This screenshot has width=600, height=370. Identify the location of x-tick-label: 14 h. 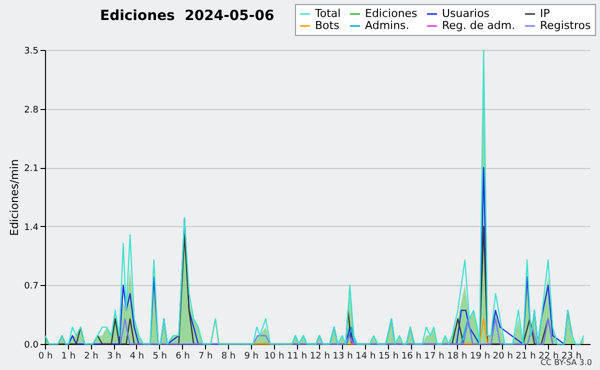
(366, 357).